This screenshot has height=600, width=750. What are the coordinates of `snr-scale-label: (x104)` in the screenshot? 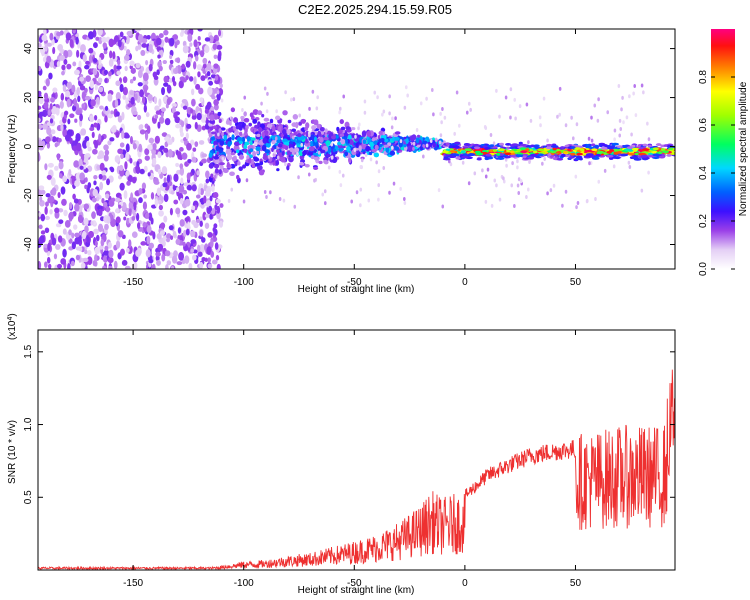 It's located at (13, 326).